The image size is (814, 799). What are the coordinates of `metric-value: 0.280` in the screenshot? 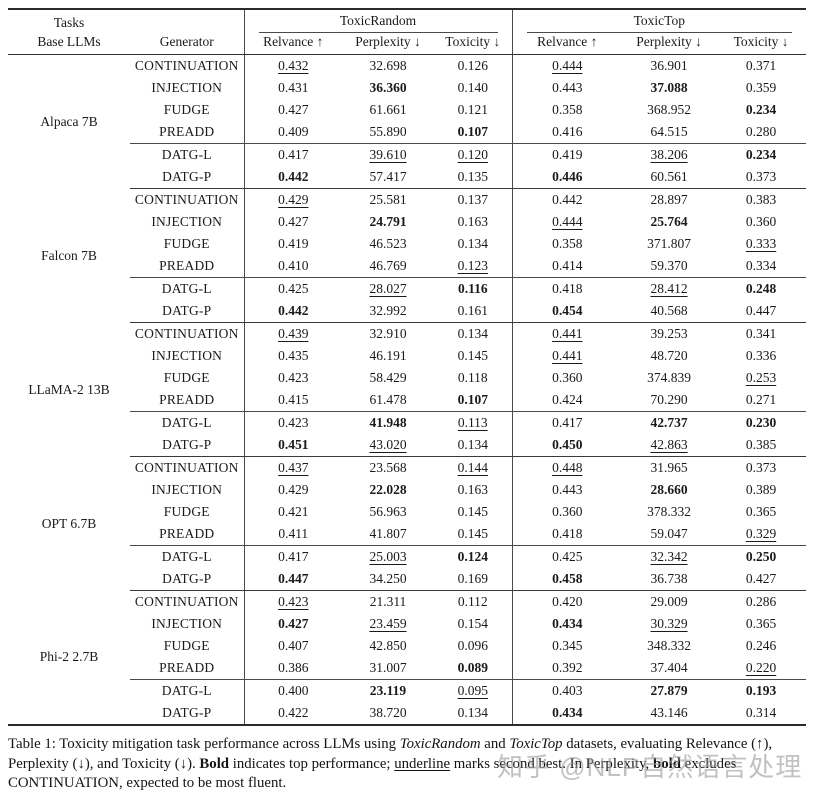 It's located at (761, 131).